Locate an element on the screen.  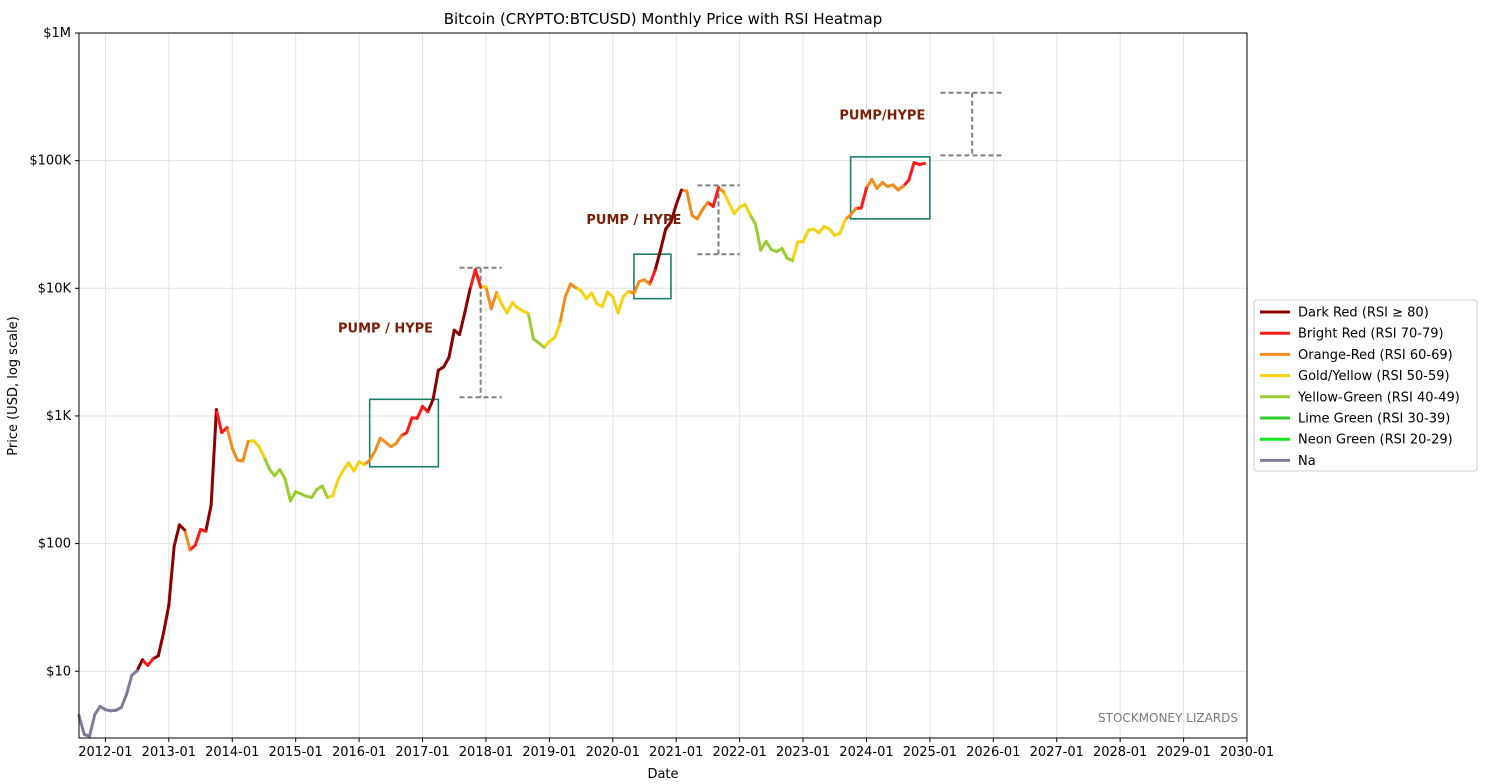
x-tick-label: 2027-01 is located at coordinates (1057, 752).